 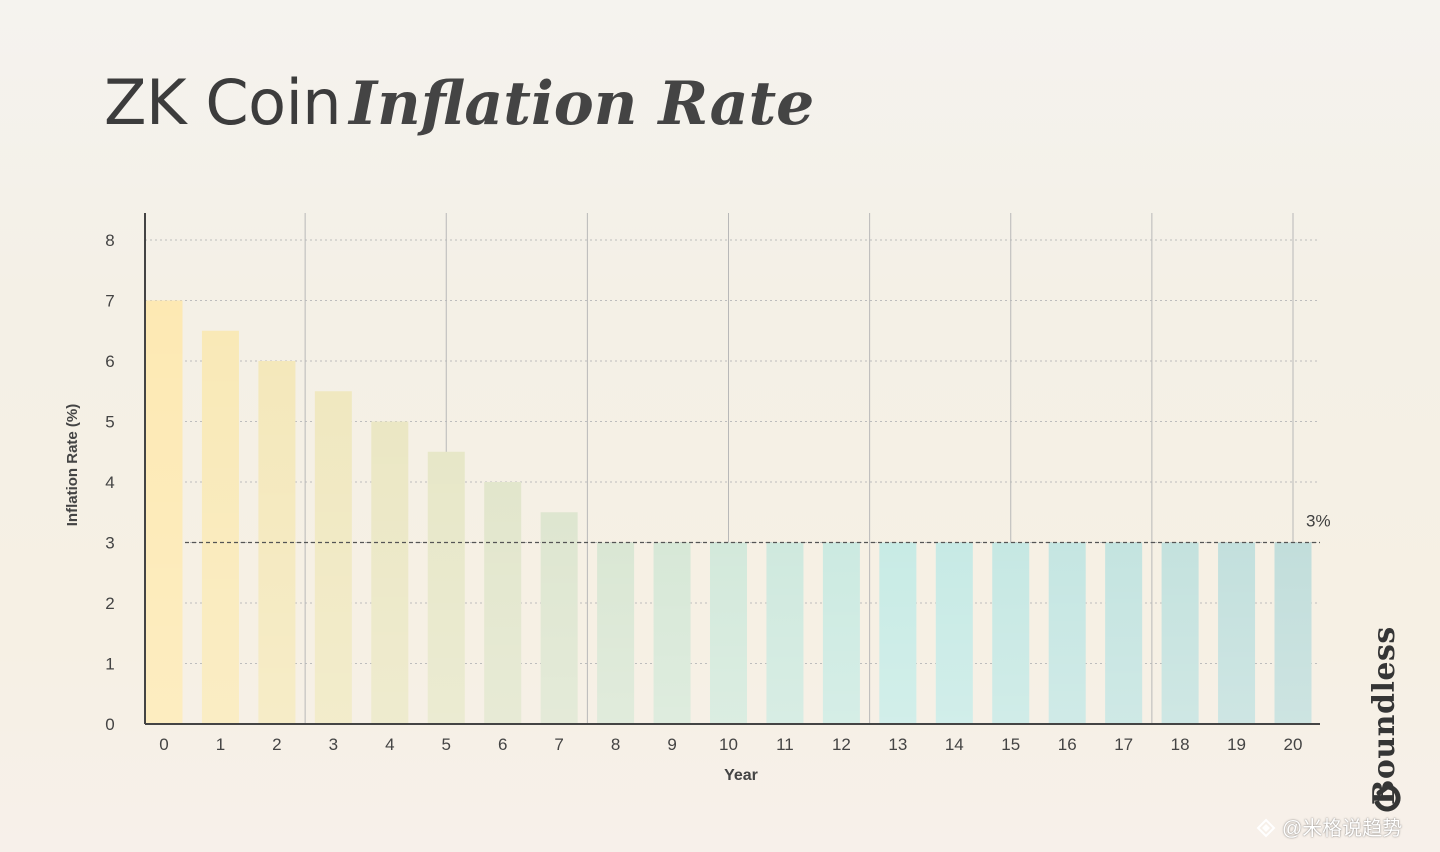 I want to click on x-tick-label: 12, so click(x=841, y=744).